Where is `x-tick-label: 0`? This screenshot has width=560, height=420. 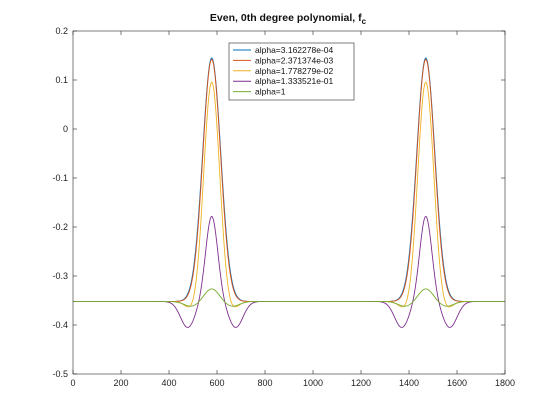 x-tick-label: 0 is located at coordinates (72, 383).